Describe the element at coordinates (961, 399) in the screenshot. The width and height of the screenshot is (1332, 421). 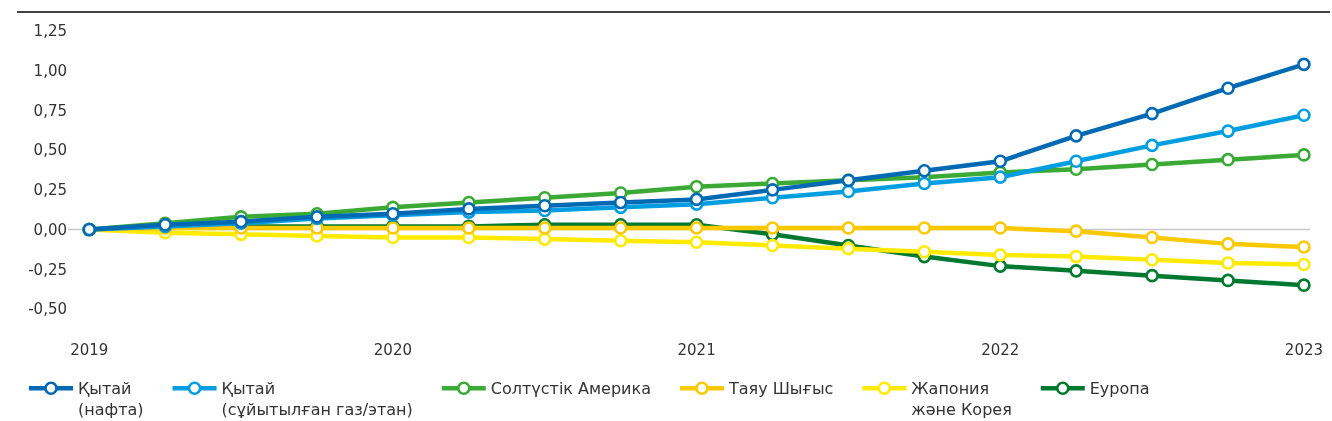
I see `legend-label: Жапония және Корея` at that location.